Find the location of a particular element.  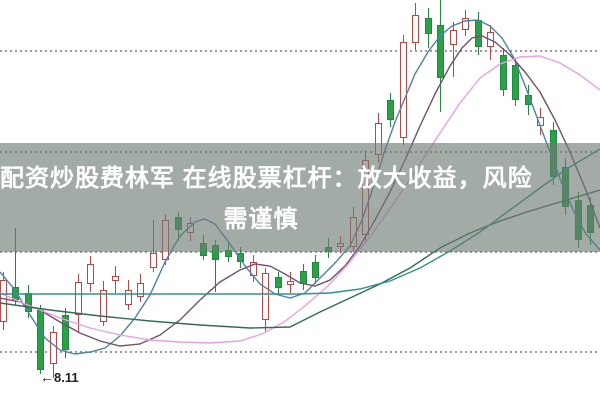

headline-line-1: 配资炒股费林军 在线股票杠杆：放大收益，风险 is located at coordinates (266, 178).